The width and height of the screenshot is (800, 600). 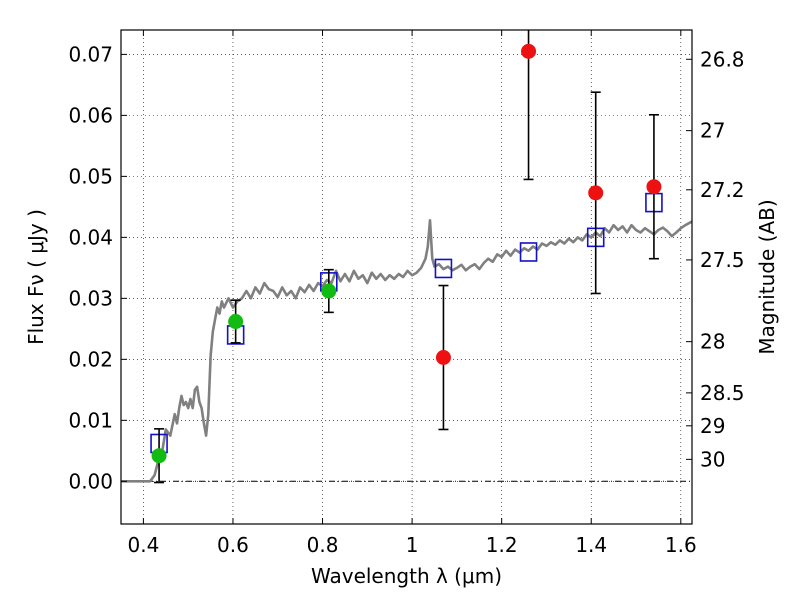 I want to click on x-tick-label: 1.2, so click(x=502, y=545).